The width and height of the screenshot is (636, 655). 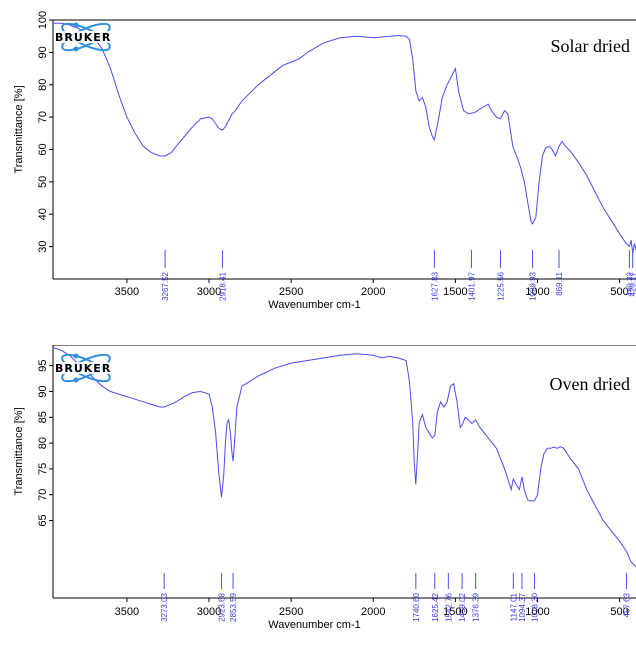 What do you see at coordinates (43, 214) in the screenshot?
I see `y-tick-label: 40` at bounding box center [43, 214].